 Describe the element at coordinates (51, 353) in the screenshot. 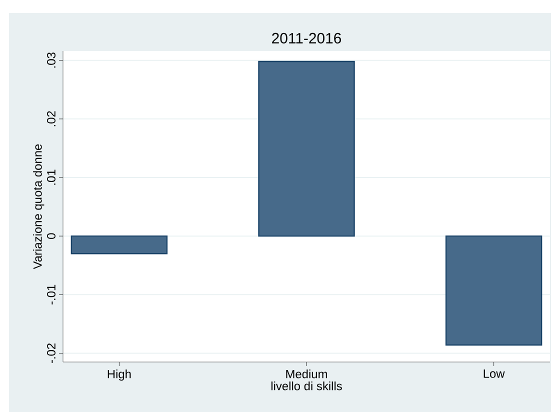

I see `y-tick-label: -.02` at that location.